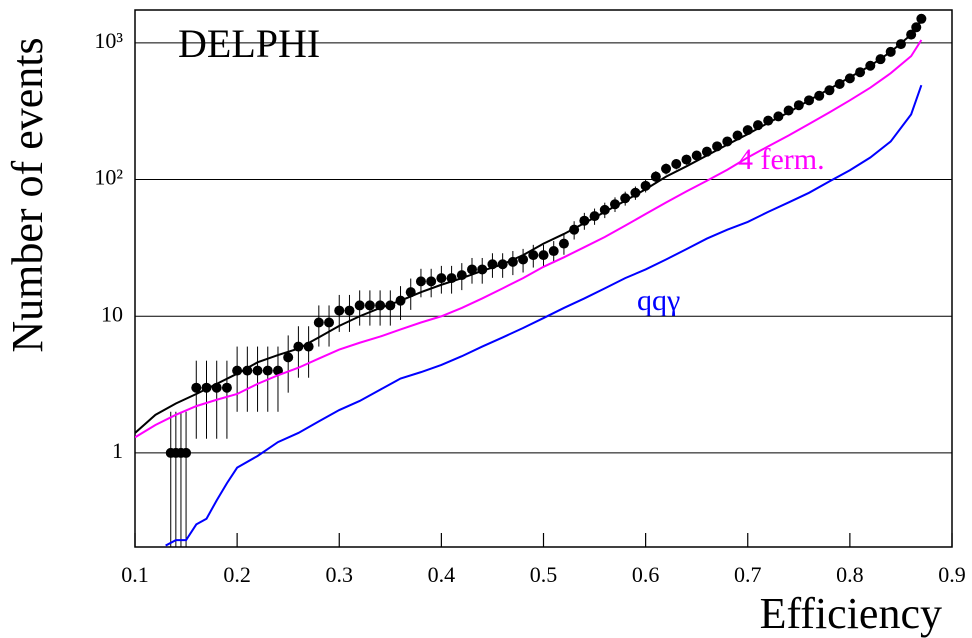 This screenshot has height=638, width=972. I want to click on x-tick-label: 0.3, so click(340, 574).